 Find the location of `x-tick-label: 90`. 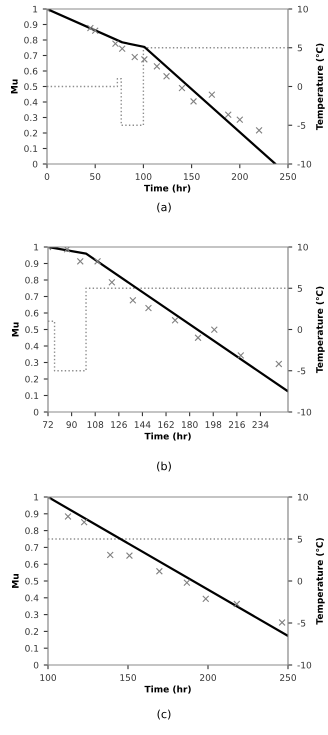

x-tick-label: 90 is located at coordinates (71, 424).